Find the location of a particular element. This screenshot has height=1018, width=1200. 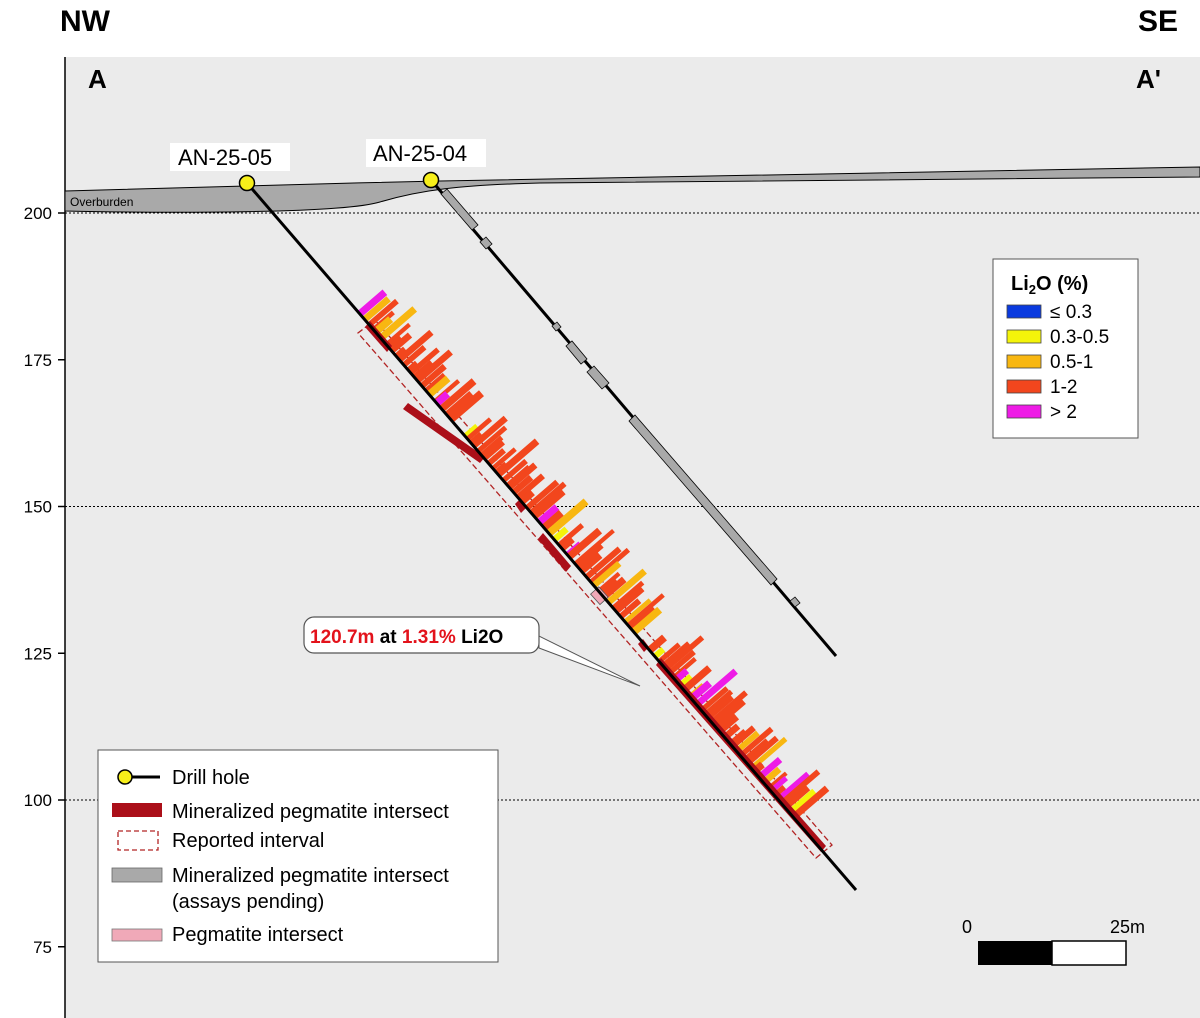

legend-pending-label: Mineralized pegmatite intersect is located at coordinates (310, 876).